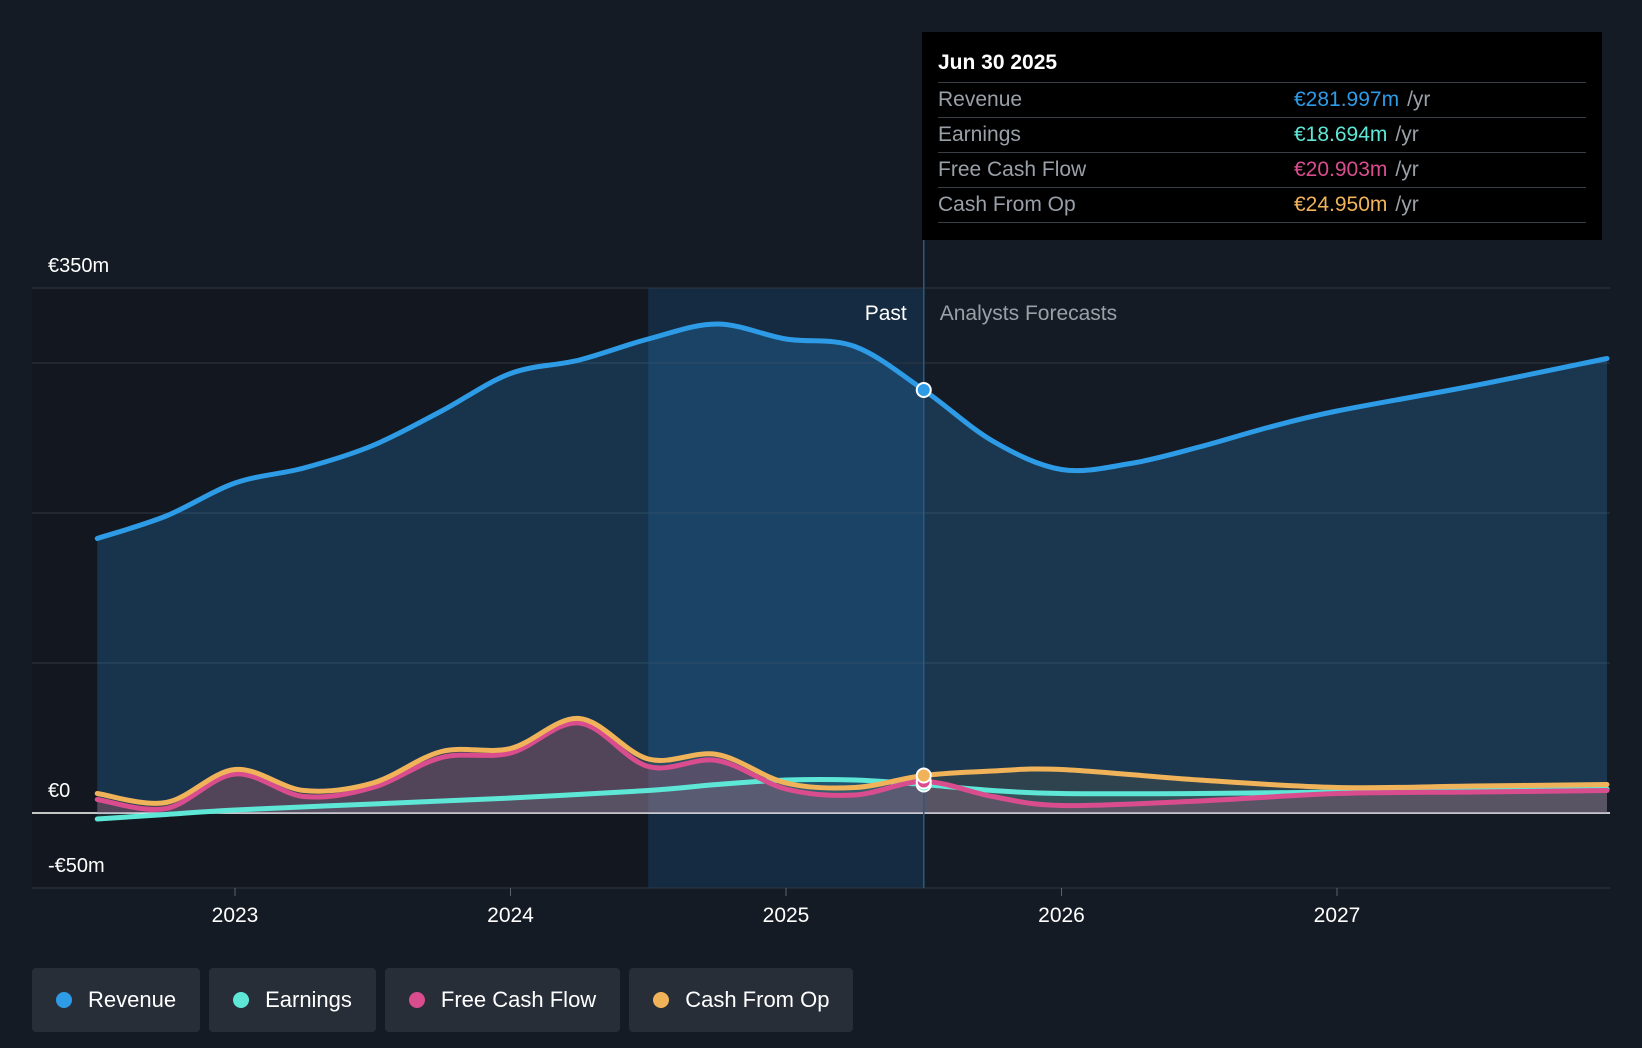 Image resolution: width=1642 pixels, height=1048 pixels. I want to click on tooltip-label: Free Cash Flow, so click(1012, 169).